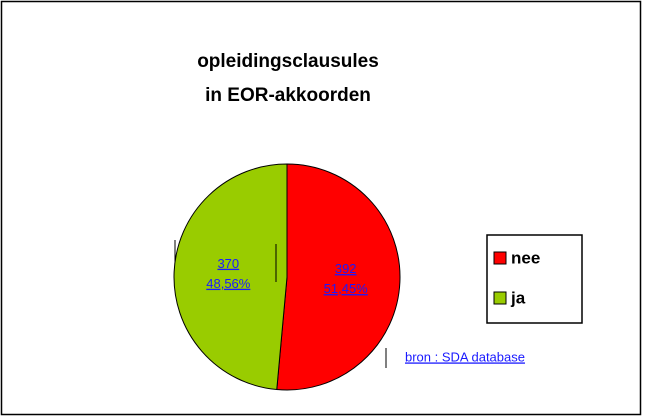  What do you see at coordinates (288, 61) in the screenshot?
I see `chart-title: opleidingsclausules` at bounding box center [288, 61].